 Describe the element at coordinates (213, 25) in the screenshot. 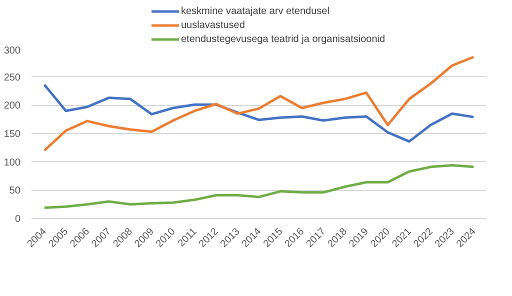

I see `legend-label: uuslavastused` at that location.